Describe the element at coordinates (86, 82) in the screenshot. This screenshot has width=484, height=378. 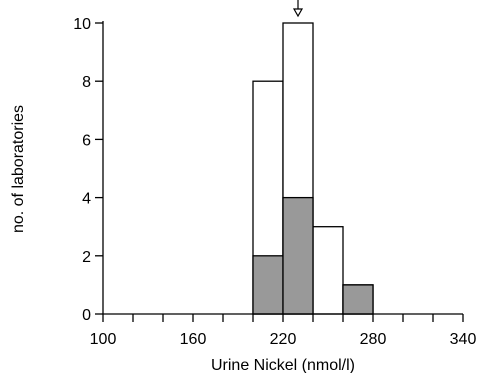
I see `y-tick-label-8: 8` at that location.